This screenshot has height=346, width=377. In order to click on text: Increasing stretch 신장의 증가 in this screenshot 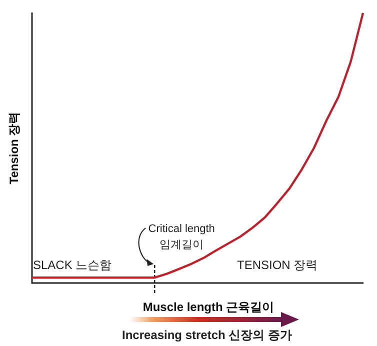, I will do `click(207, 335)`.